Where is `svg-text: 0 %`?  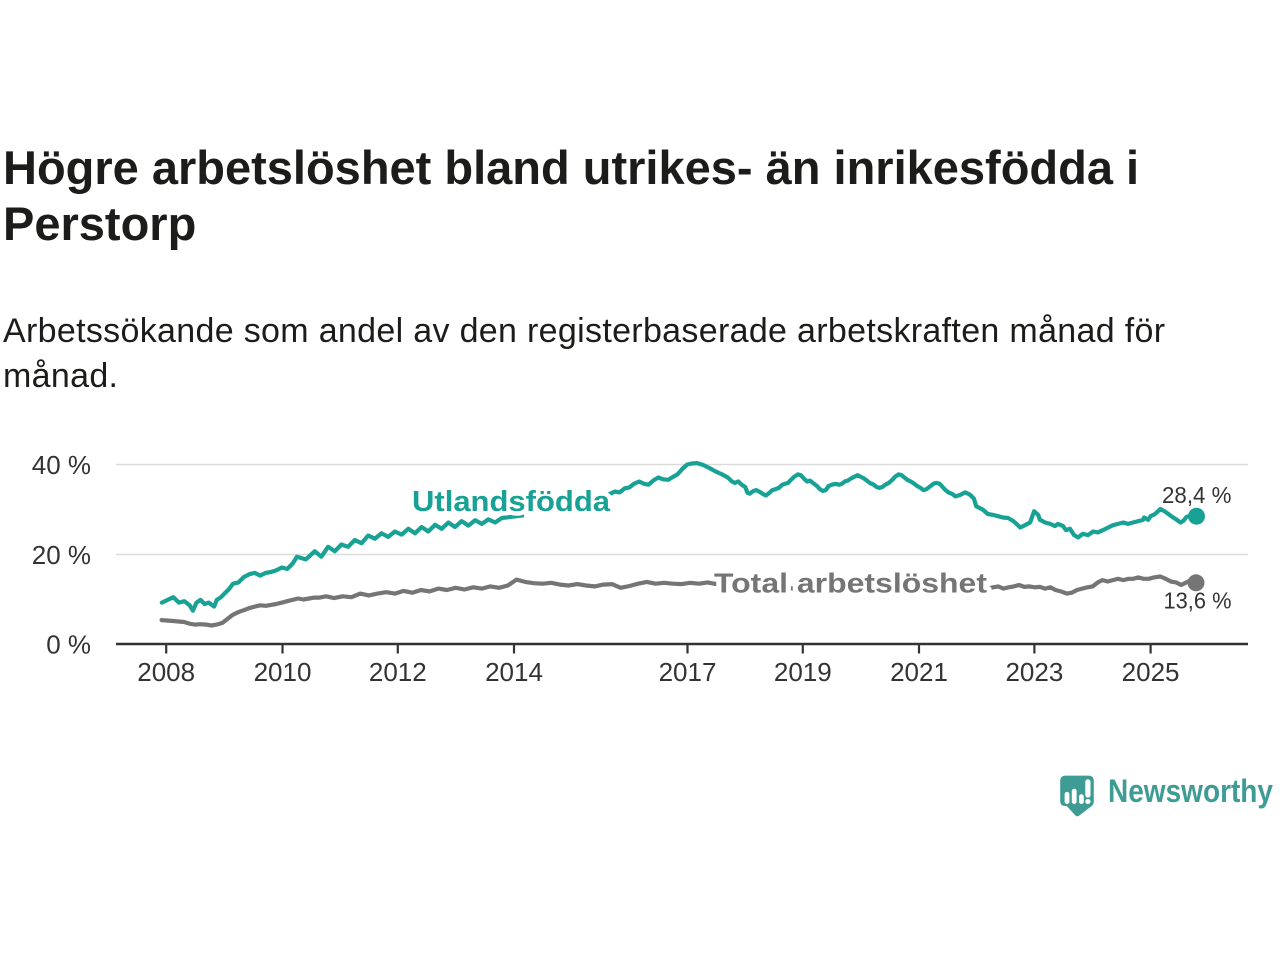
svg-text: 0 % is located at coordinates (68, 645).